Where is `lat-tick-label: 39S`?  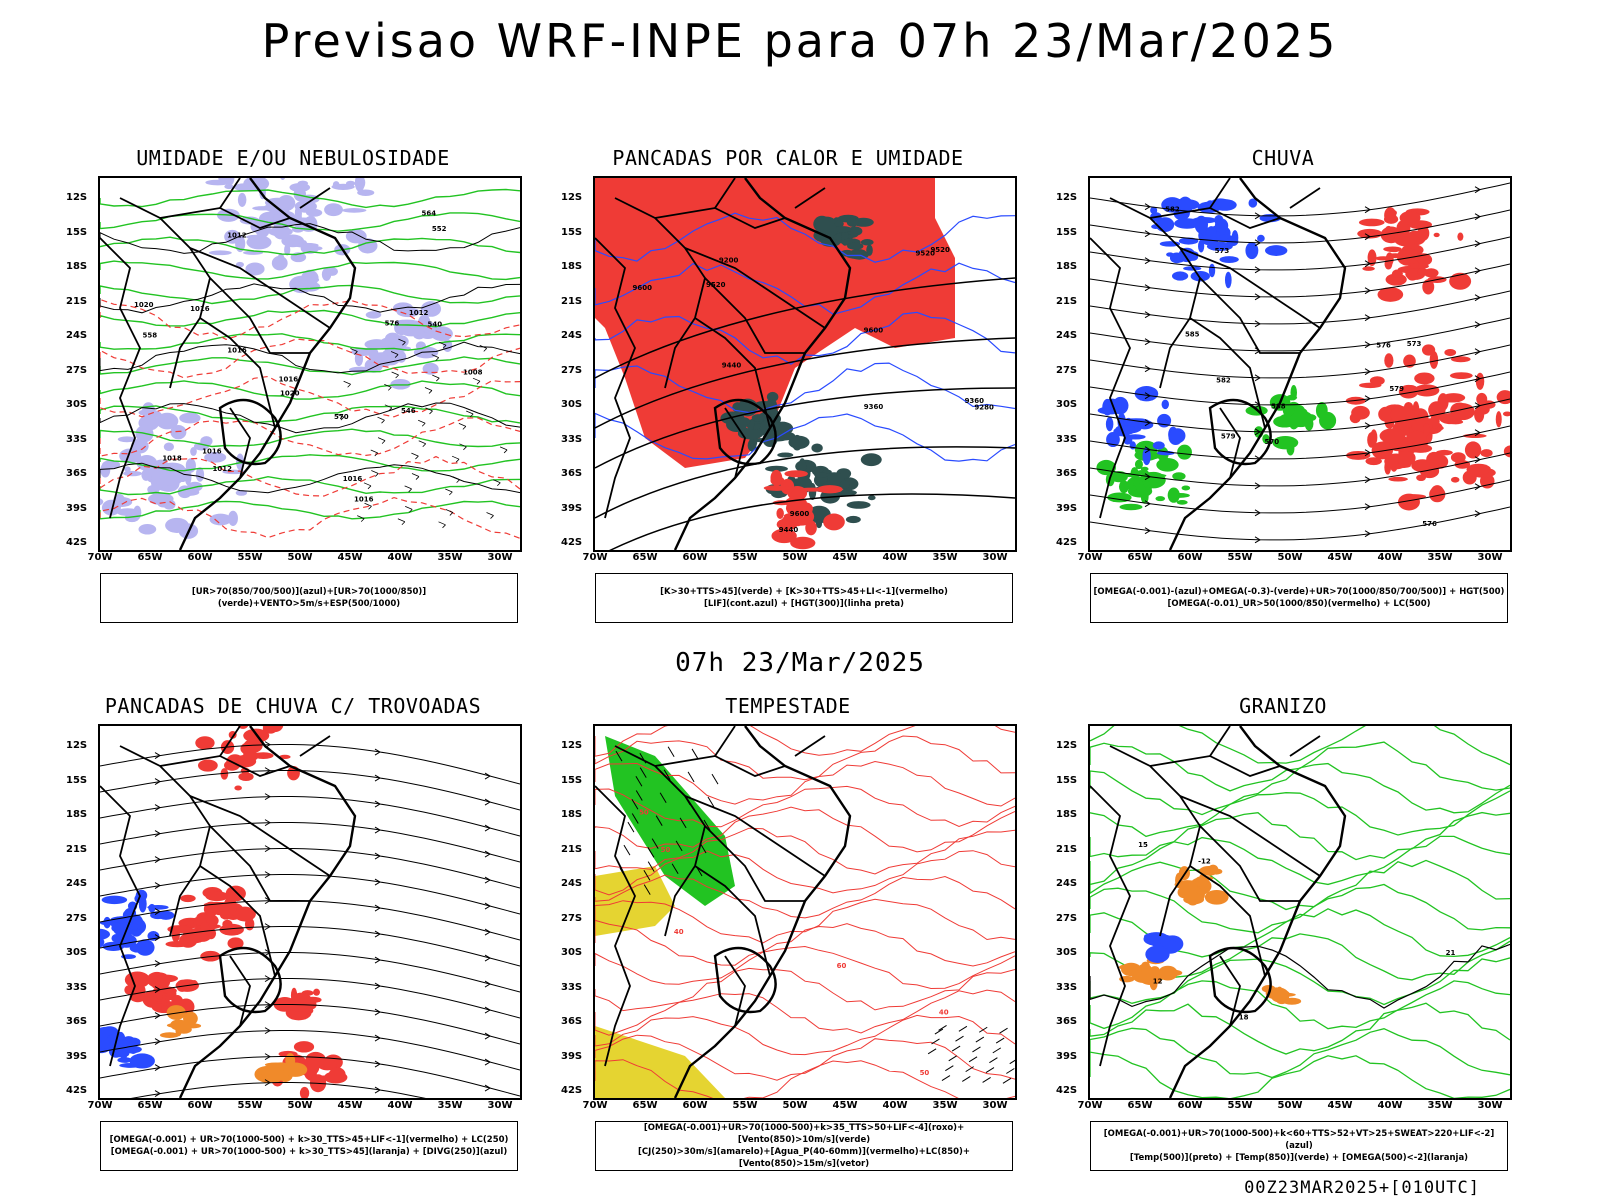 lat-tick-label: 39S is located at coordinates (1067, 1056).